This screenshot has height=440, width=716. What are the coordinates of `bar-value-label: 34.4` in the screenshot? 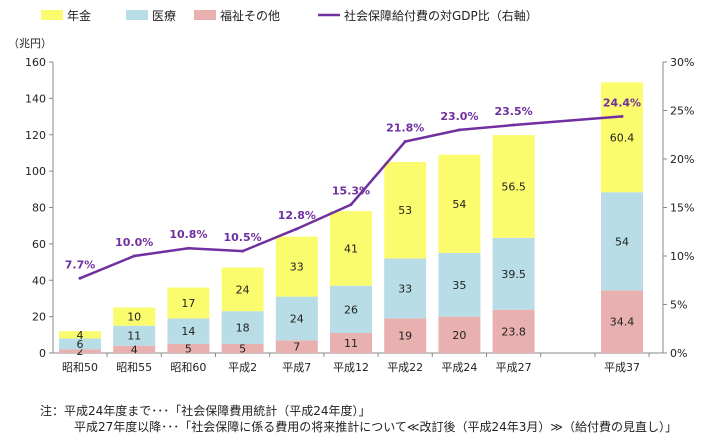 It's located at (622, 322).